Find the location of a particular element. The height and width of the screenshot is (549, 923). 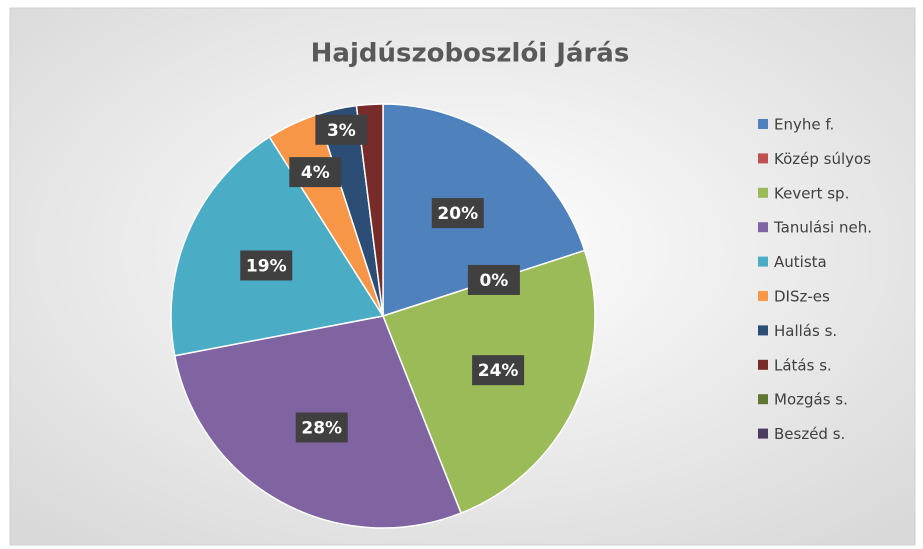

data-label-text: 19% is located at coordinates (266, 266).